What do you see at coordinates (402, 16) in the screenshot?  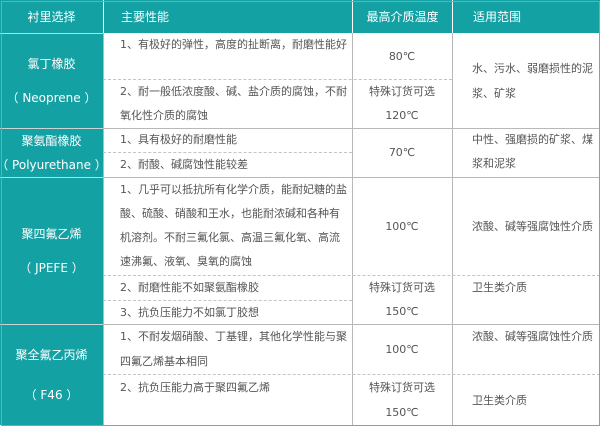 I see `header-max-temp: 最高介质温度` at bounding box center [402, 16].